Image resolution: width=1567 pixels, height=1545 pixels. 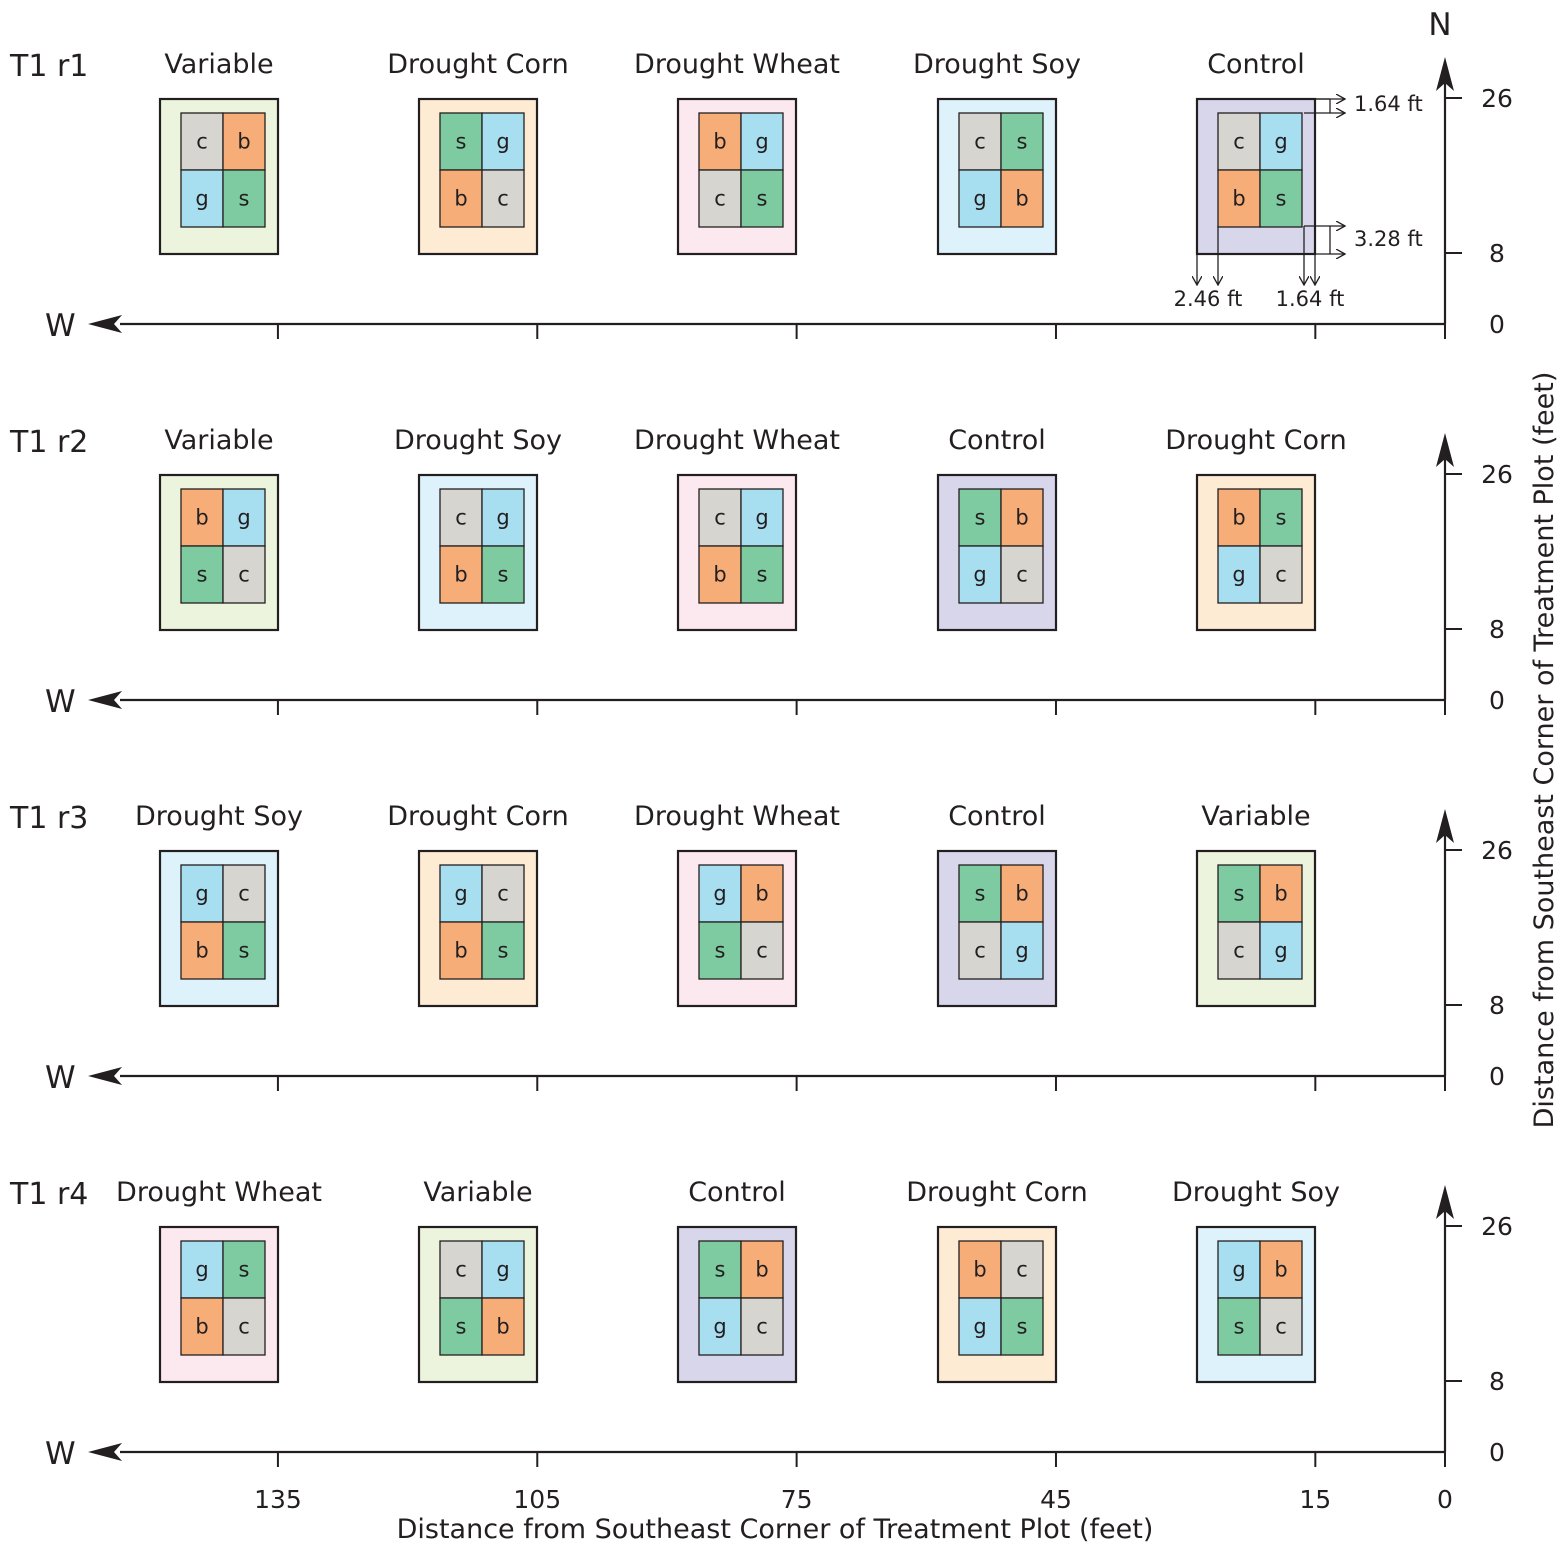 What do you see at coordinates (1310, 299) in the screenshot?
I see `dim-label-right: 1.64 ft` at bounding box center [1310, 299].